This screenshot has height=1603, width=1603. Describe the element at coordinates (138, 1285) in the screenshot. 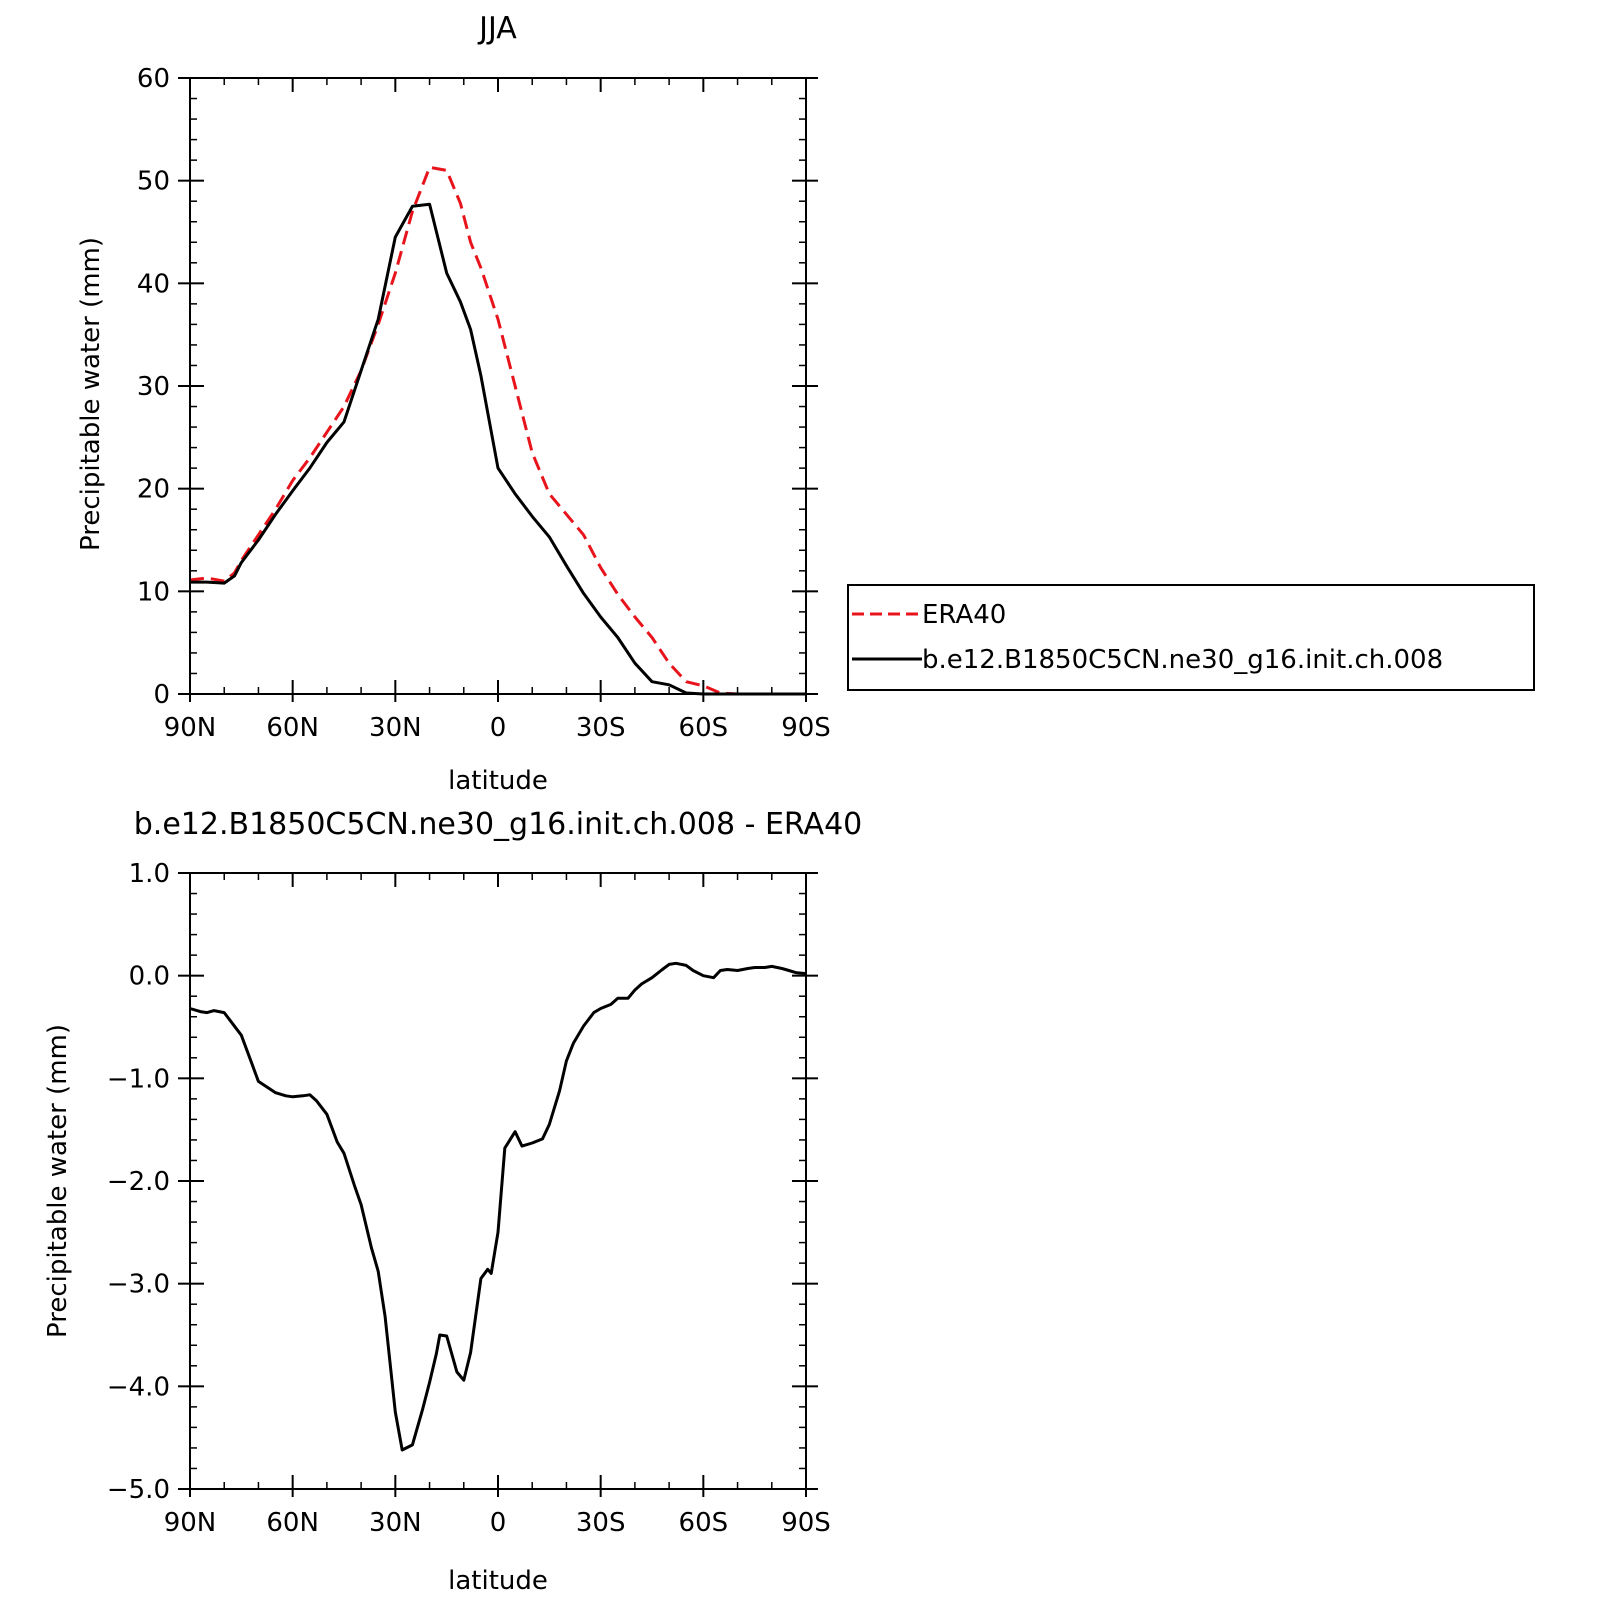

I see `y-tick-label: −3.0` at that location.